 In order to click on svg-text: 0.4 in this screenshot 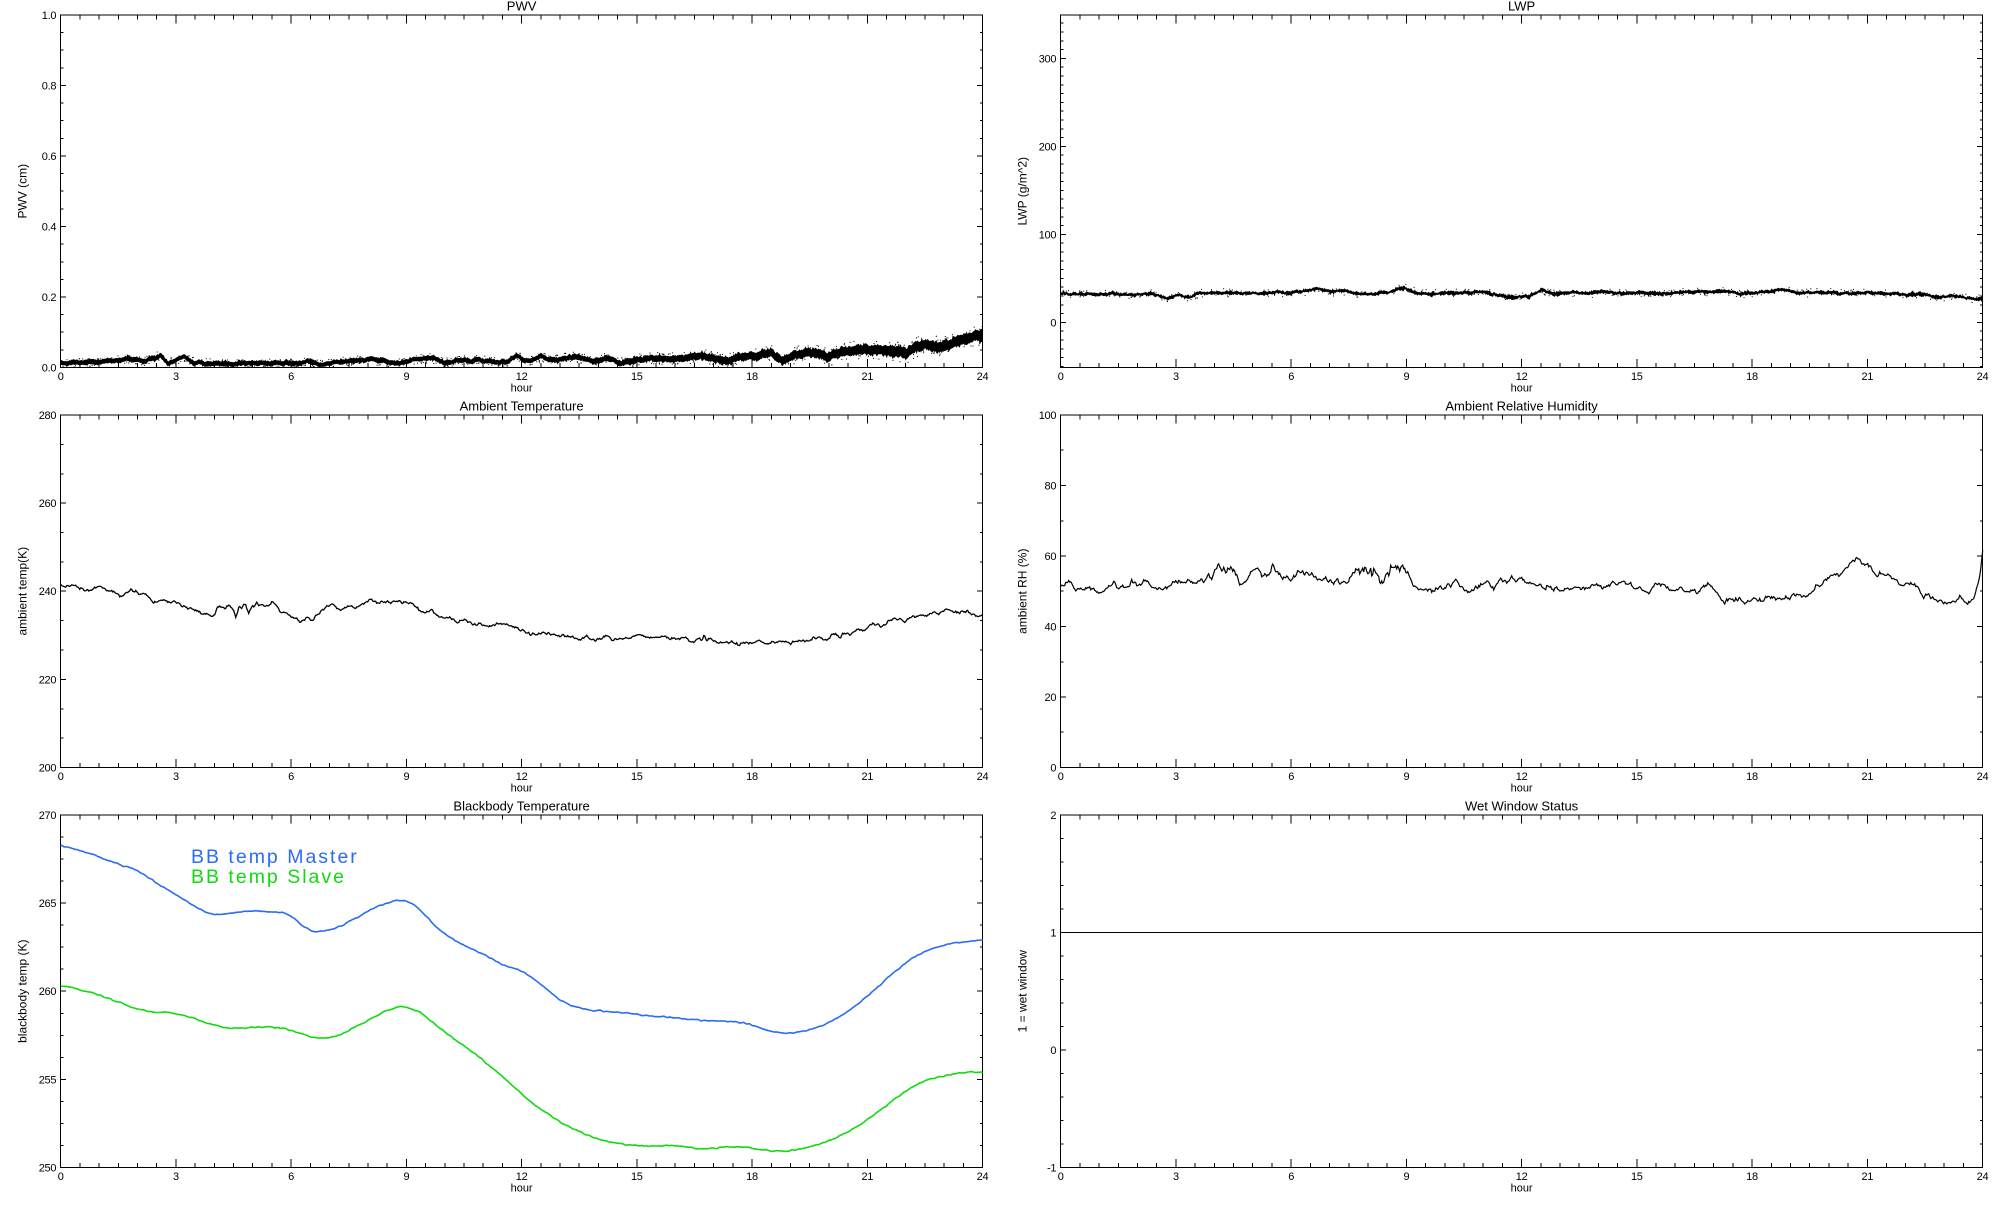, I will do `click(49, 228)`.